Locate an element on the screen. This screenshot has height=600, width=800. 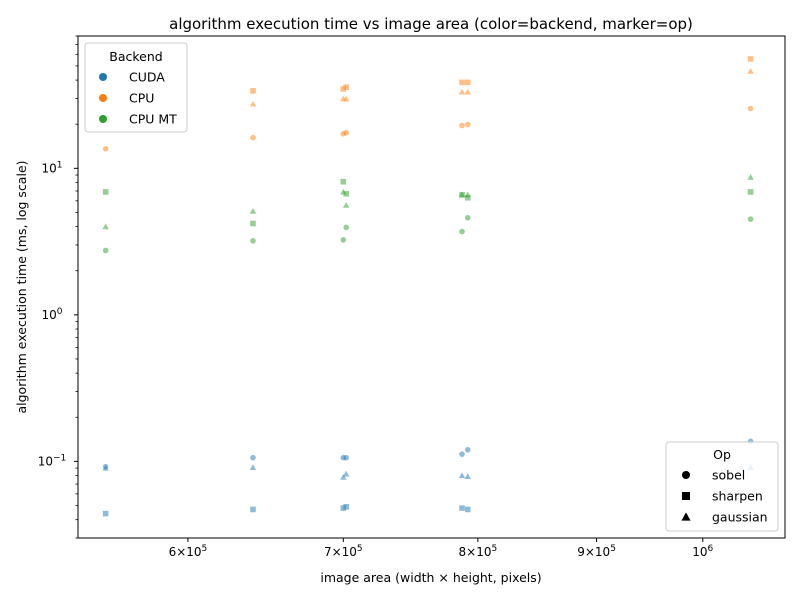
x-tick-label: 8×105 is located at coordinates (478, 551).